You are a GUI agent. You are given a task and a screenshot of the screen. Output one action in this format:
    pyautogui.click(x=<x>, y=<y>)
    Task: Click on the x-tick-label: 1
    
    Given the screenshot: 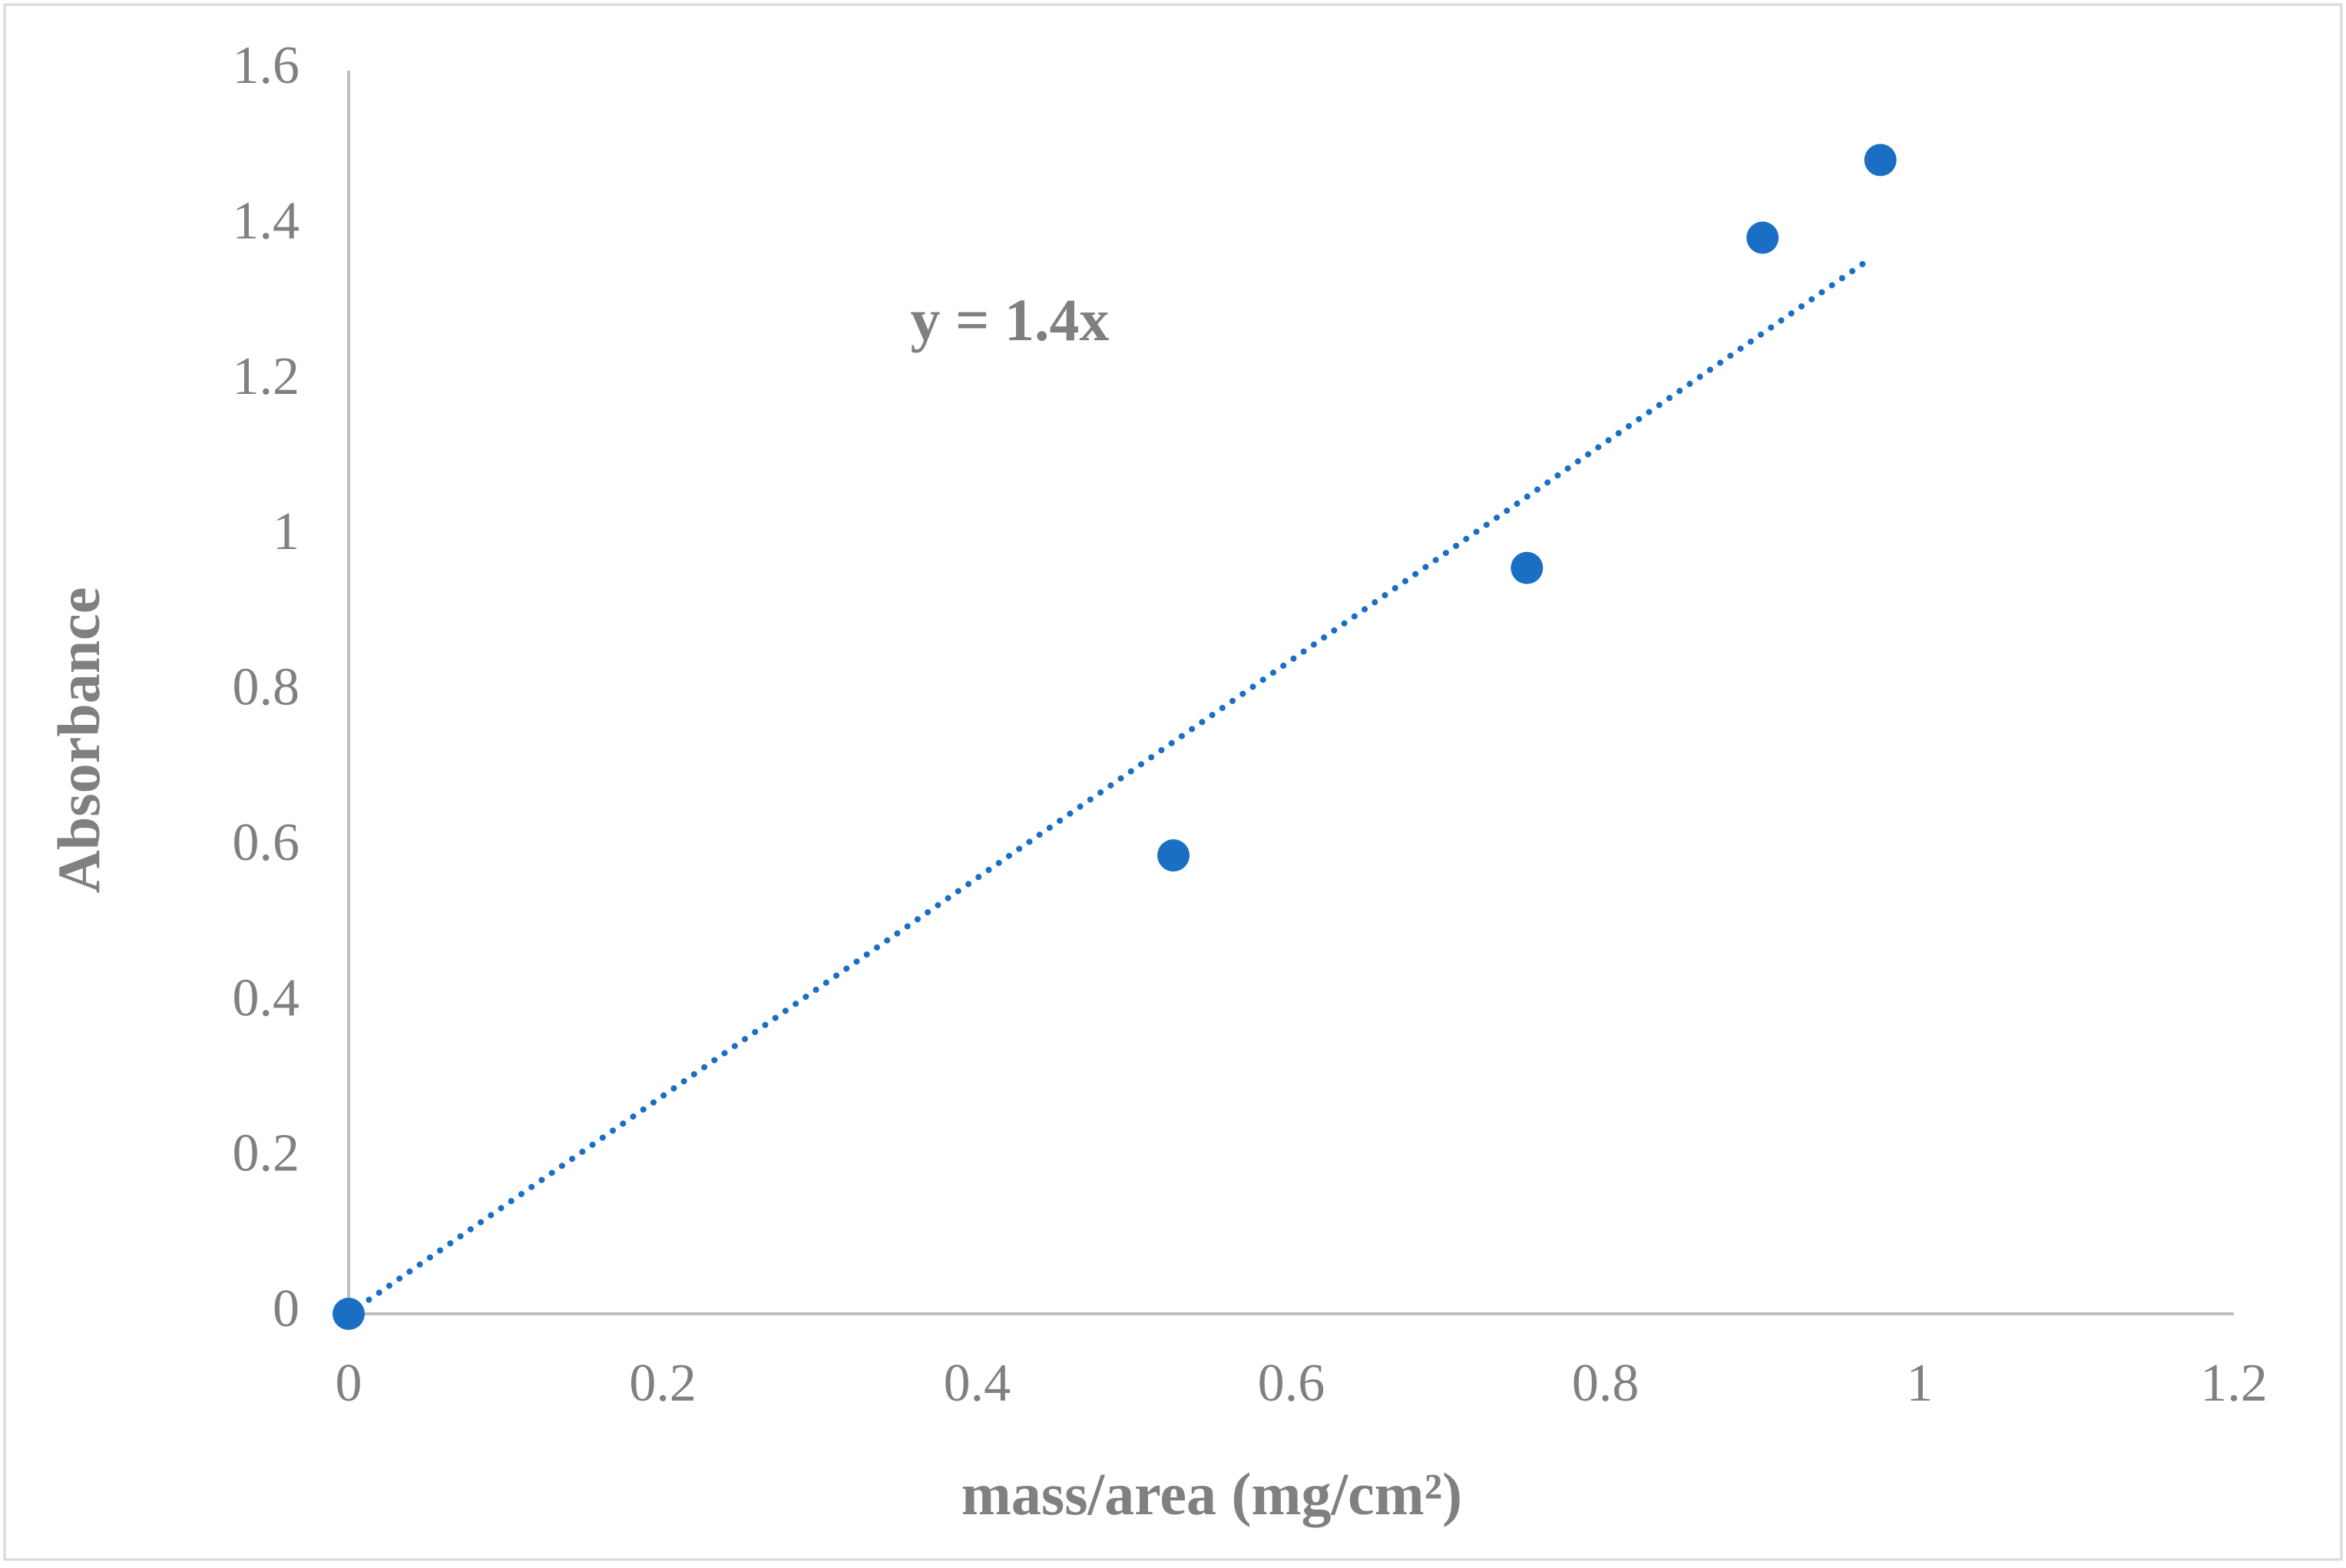 What is the action you would take?
    pyautogui.click(x=1919, y=1384)
    